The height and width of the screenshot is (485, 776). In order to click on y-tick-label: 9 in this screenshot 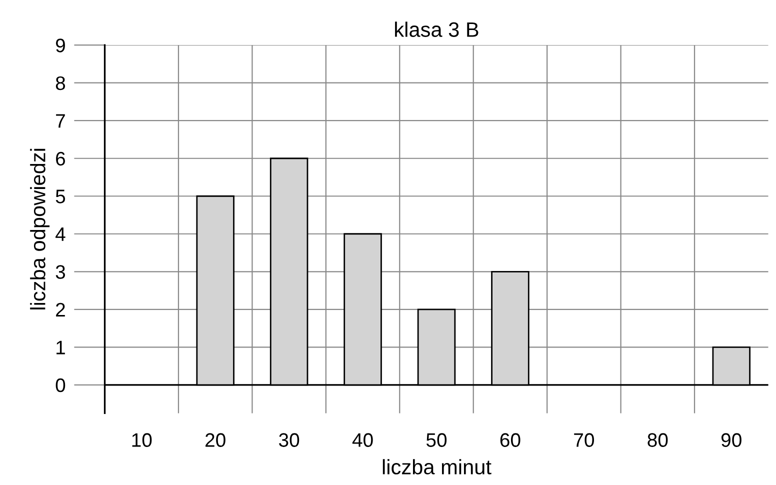, I will do `click(60, 45)`.